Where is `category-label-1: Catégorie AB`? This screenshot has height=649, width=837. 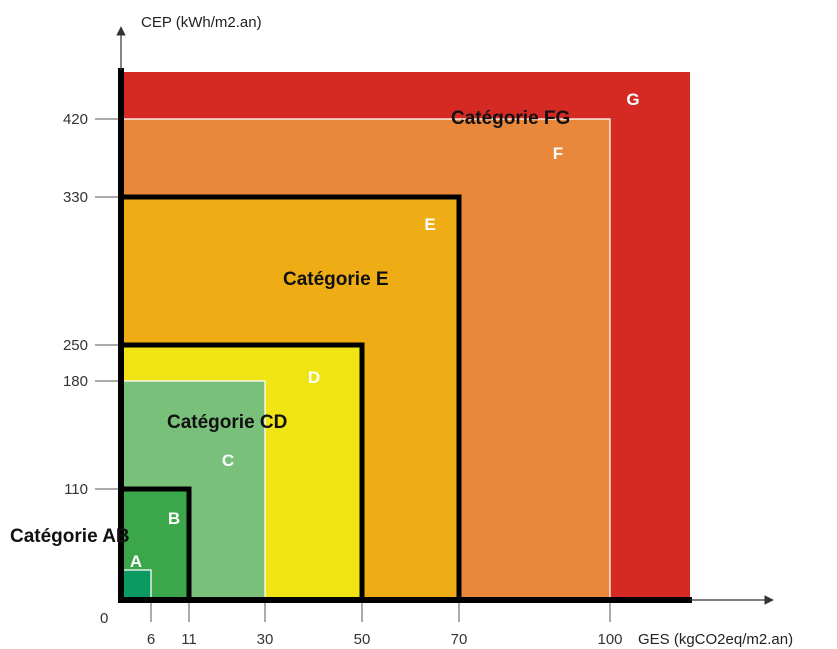
category-label-1: Catégorie AB is located at coordinates (70, 536).